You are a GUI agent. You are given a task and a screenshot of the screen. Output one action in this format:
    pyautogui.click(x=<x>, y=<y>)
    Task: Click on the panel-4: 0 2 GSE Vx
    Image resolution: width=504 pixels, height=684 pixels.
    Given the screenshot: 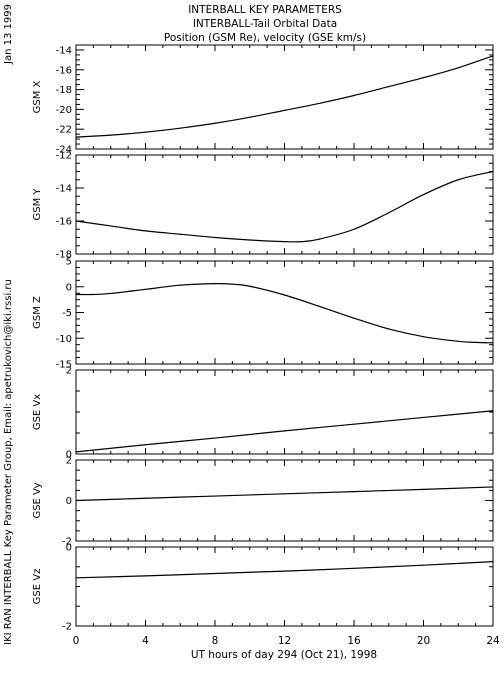 What is the action you would take?
    pyautogui.click(x=263, y=413)
    